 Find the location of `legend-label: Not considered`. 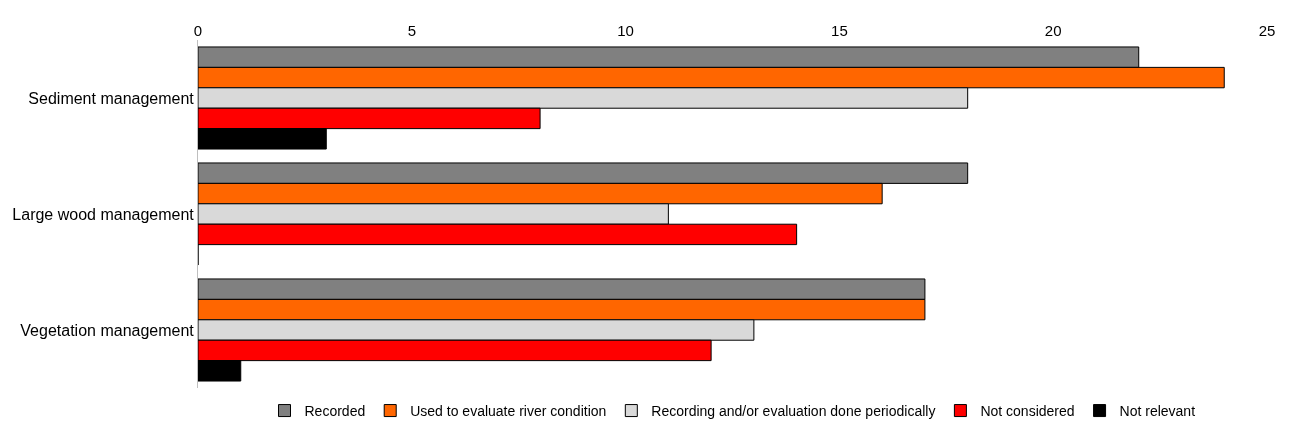

legend-label: Not considered is located at coordinates (1027, 411).